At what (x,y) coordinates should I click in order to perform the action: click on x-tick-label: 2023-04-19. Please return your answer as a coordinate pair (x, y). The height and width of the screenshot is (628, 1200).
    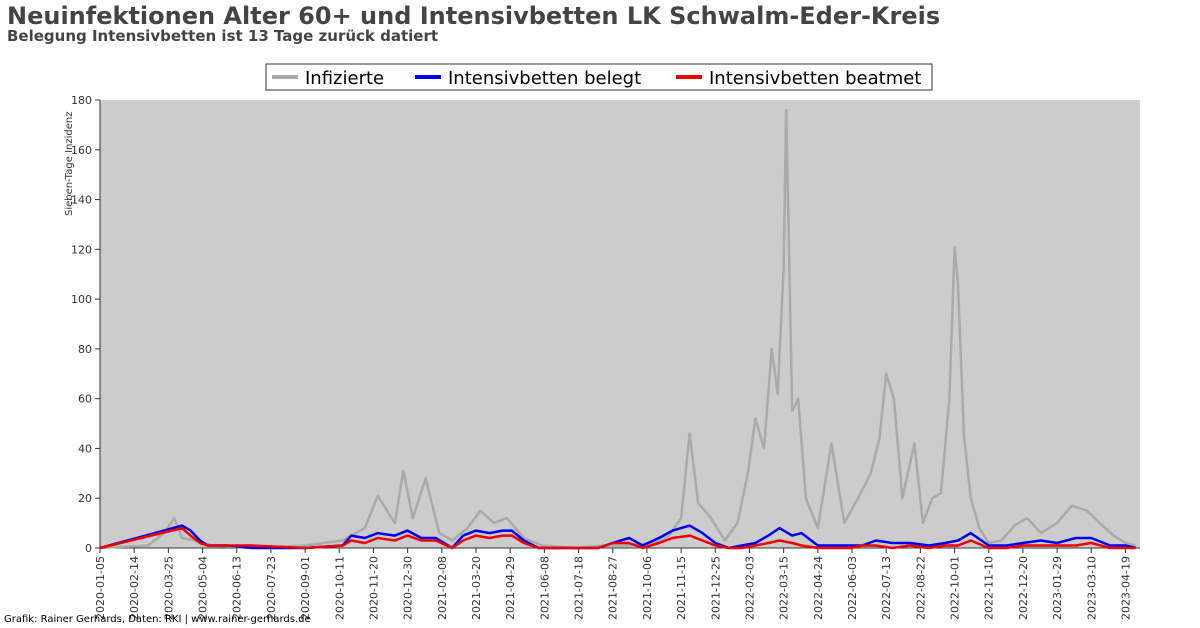
    Looking at the image, I should click on (1125, 588).